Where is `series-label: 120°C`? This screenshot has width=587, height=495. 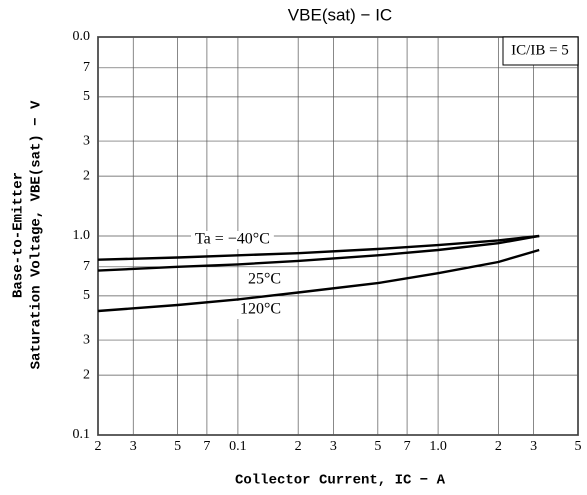
series-label: 120°C is located at coordinates (260, 309).